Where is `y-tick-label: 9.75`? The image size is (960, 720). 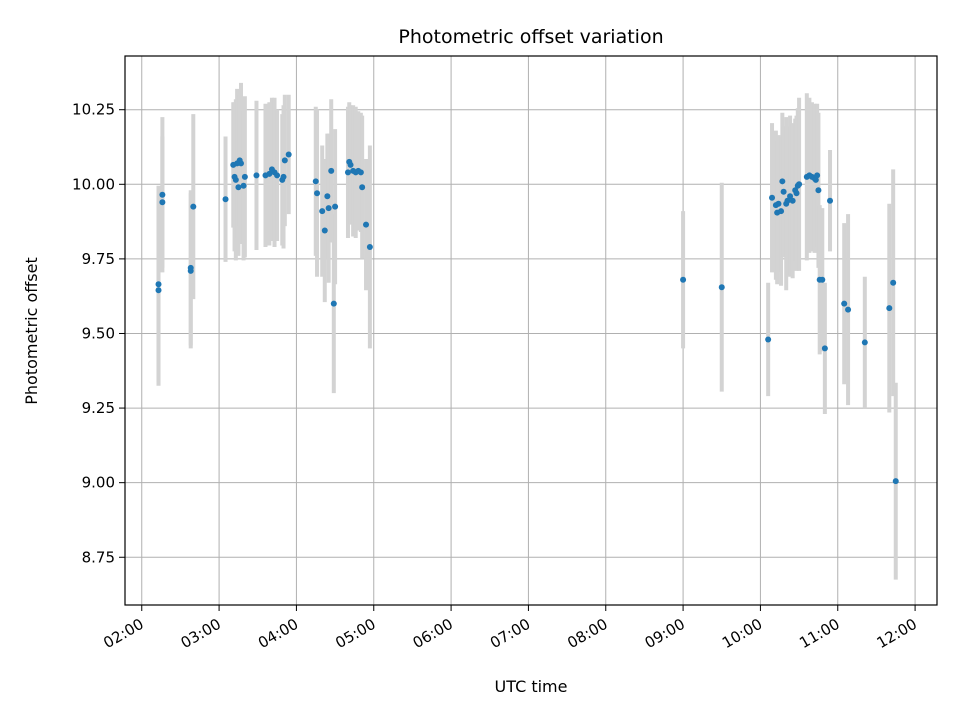
y-tick-label: 9.75 is located at coordinates (98, 259).